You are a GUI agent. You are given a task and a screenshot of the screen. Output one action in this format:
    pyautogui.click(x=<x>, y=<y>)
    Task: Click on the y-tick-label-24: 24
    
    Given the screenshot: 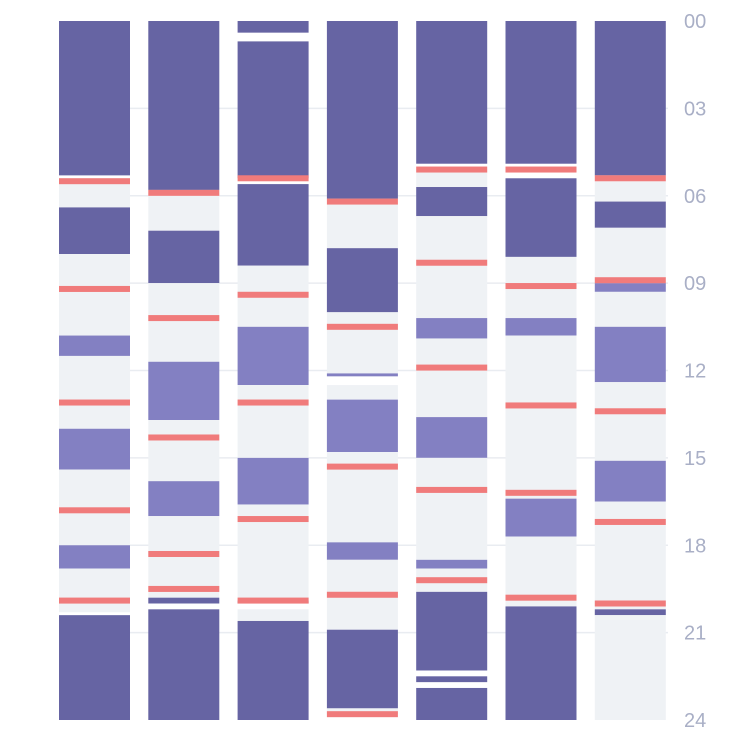 What is the action you would take?
    pyautogui.click(x=695, y=721)
    